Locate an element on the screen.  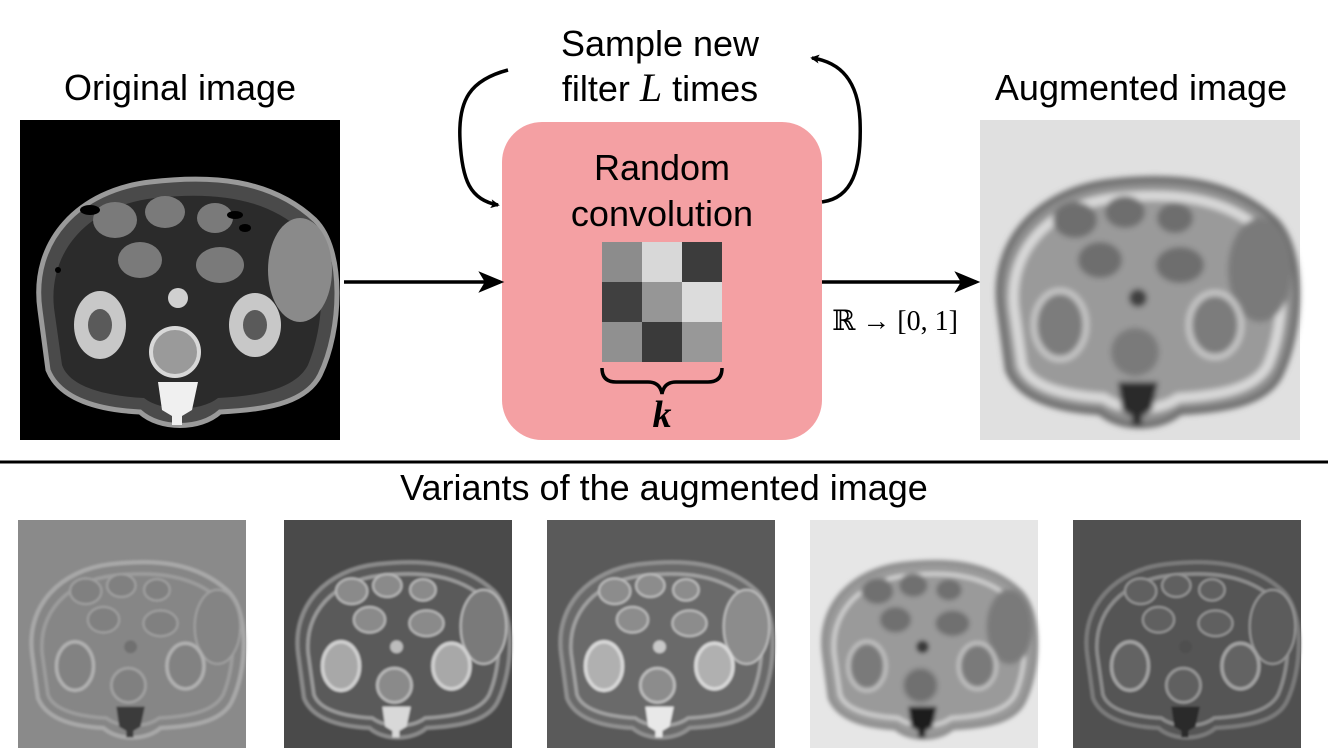
augmented-image-title: Augmented image is located at coordinates (1141, 87).